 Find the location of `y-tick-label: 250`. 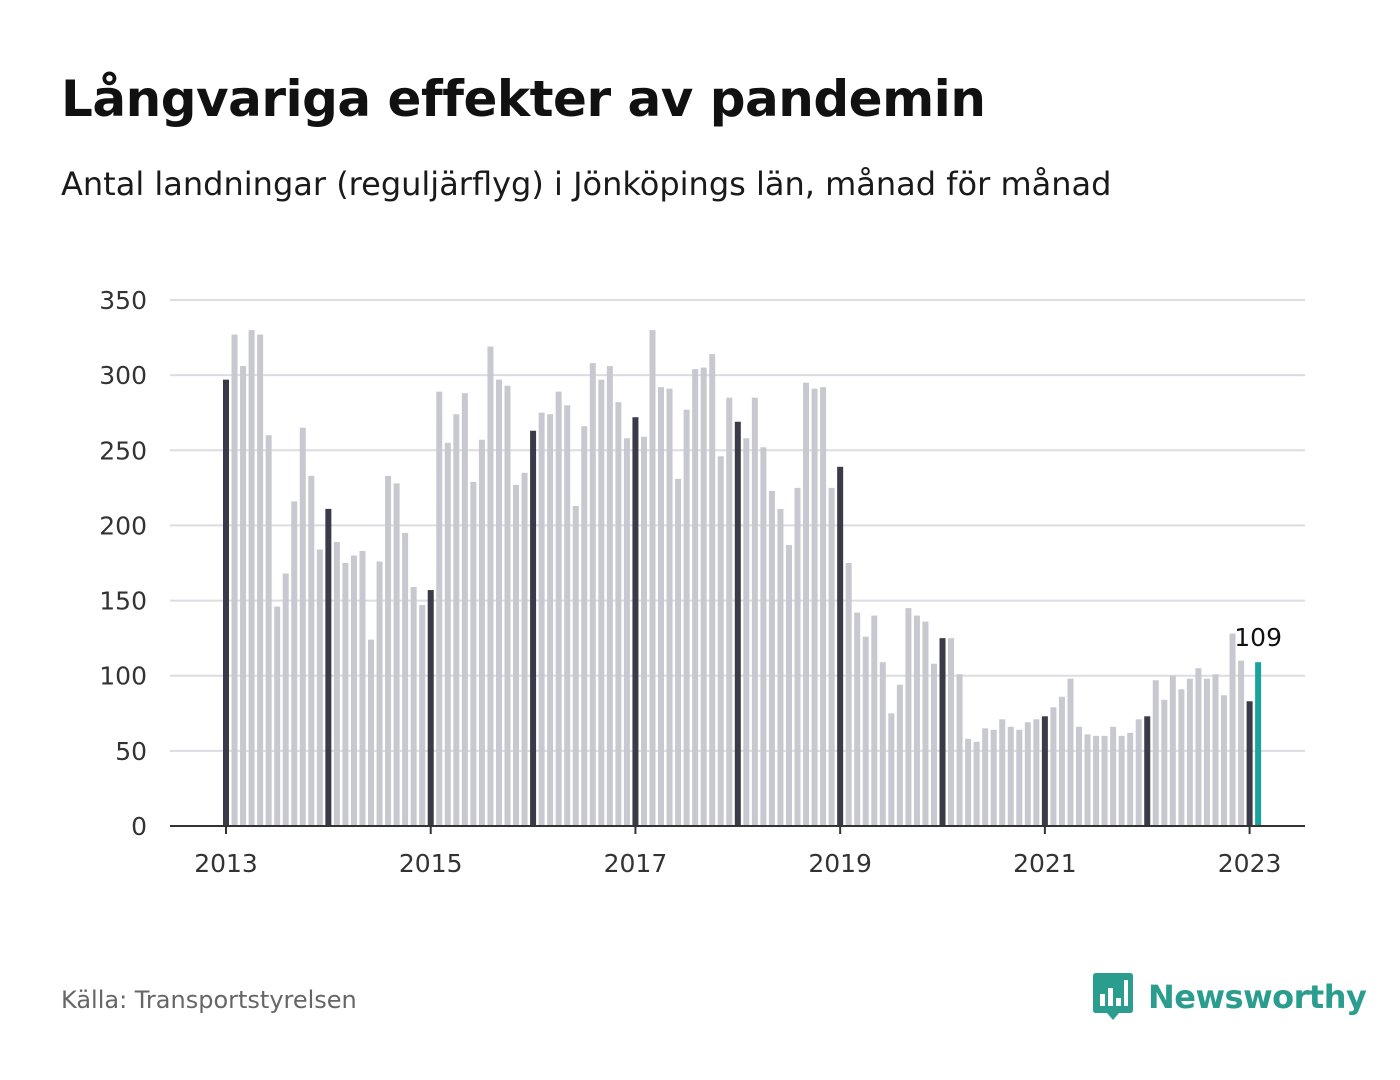

y-tick-label: 250 is located at coordinates (123, 450).